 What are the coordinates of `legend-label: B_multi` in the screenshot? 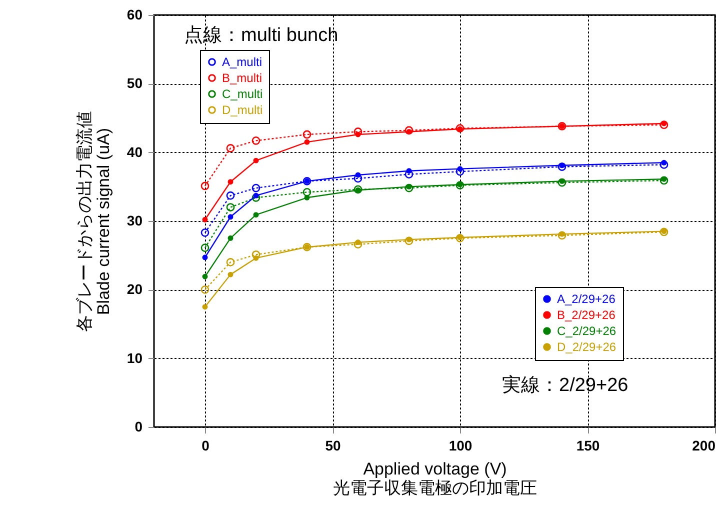 It's located at (242, 78).